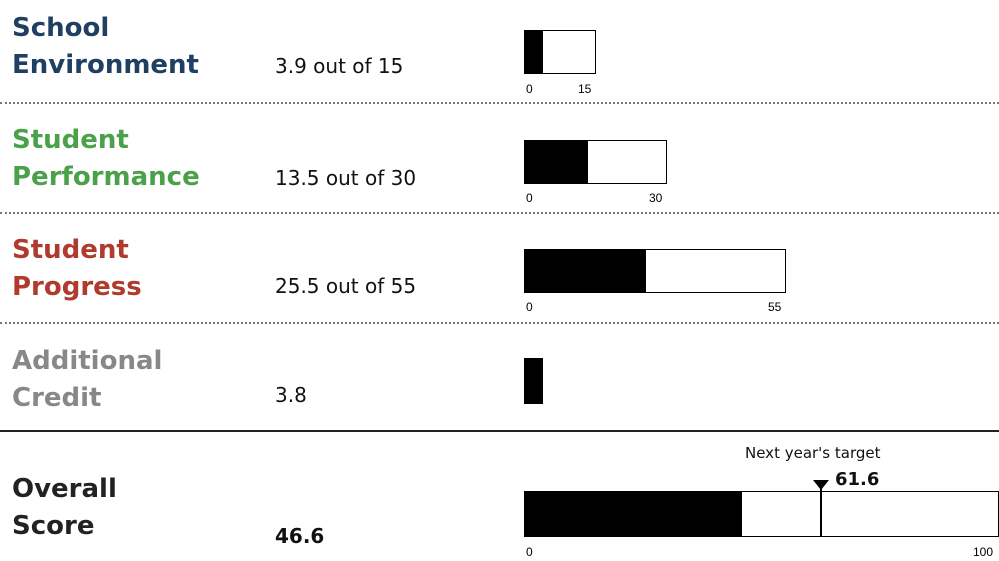 This screenshot has width=999, height=561. I want to click on axis-max-label: 15, so click(585, 89).